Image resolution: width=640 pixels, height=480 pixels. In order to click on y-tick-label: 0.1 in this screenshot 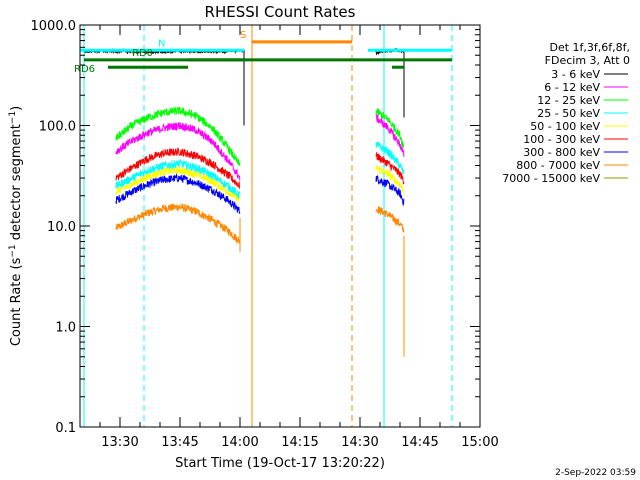, I will do `click(65, 428)`.